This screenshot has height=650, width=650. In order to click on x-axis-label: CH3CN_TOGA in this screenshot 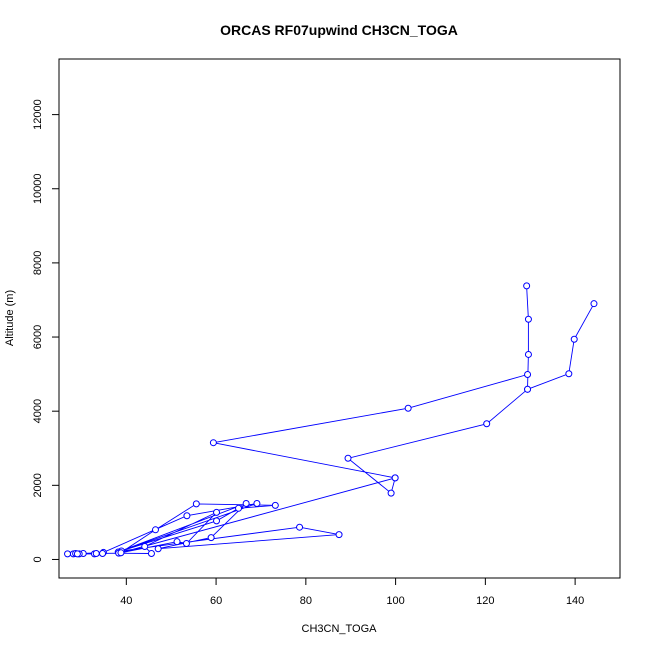, I will do `click(340, 629)`.